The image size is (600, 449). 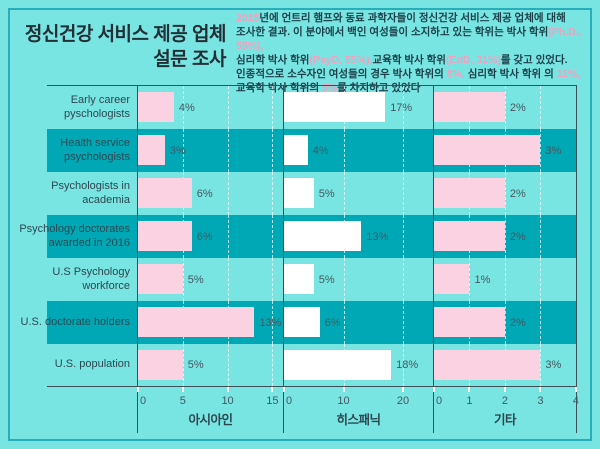 I want to click on axis-cell: 0 5 10 15 아시아인, so click(x=210, y=410).